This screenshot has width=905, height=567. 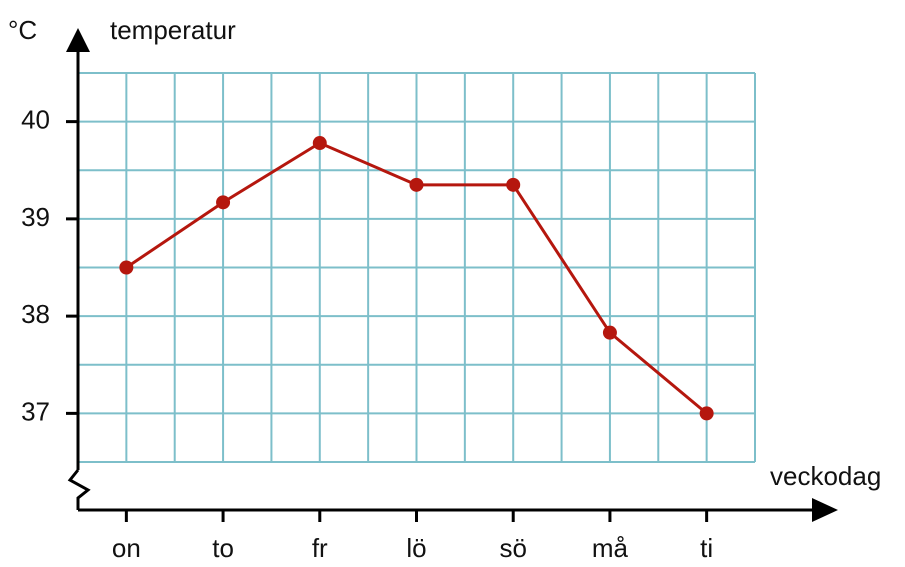 I want to click on x-tick-label: ti, so click(x=706, y=548).